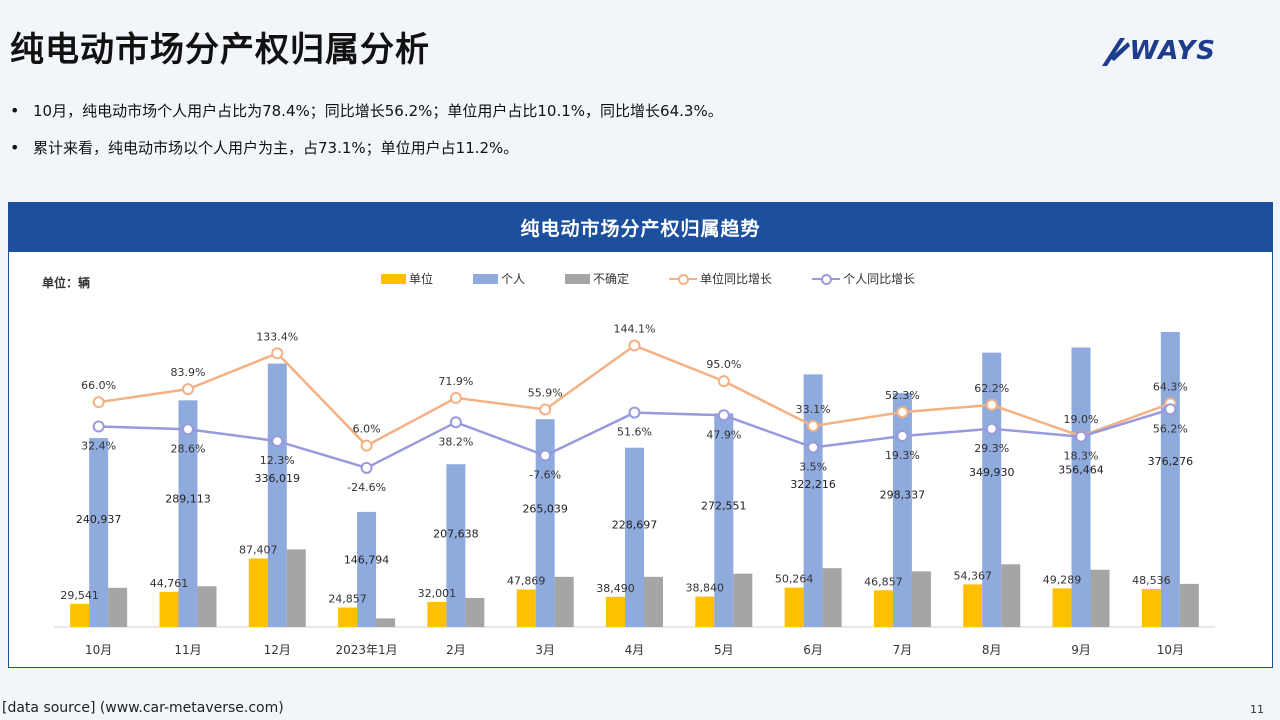 The width and height of the screenshot is (1280, 720). I want to click on legend-label: 不确定, so click(611, 279).